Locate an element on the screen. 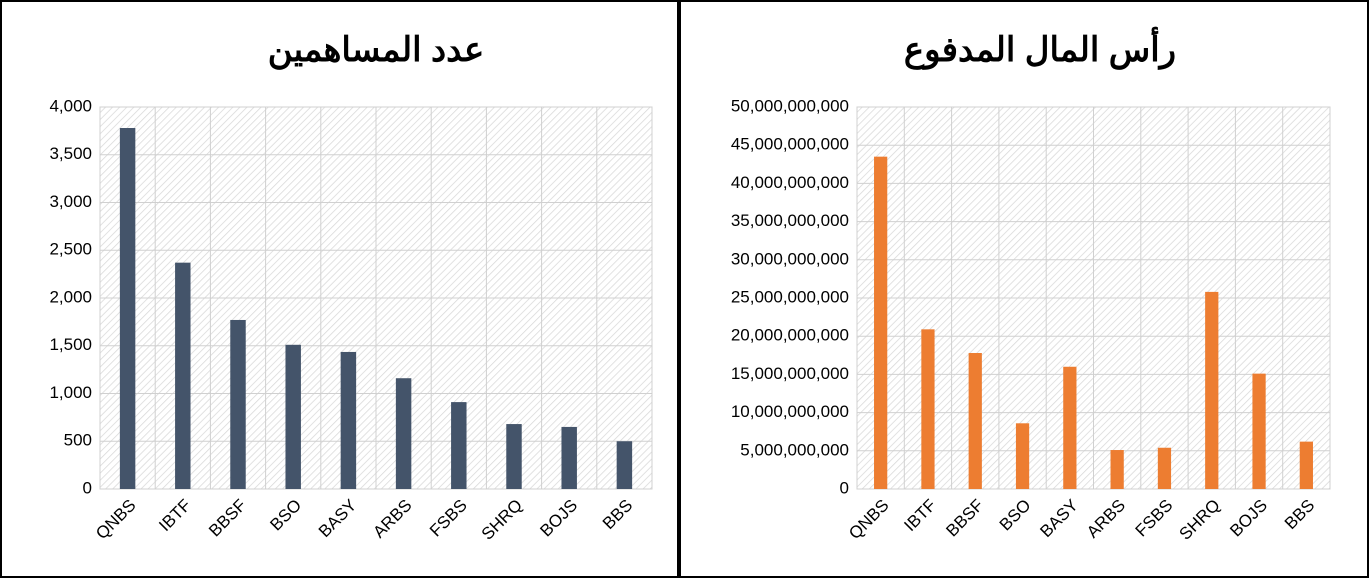  y-tick-label: 2,500 is located at coordinates (70, 249).